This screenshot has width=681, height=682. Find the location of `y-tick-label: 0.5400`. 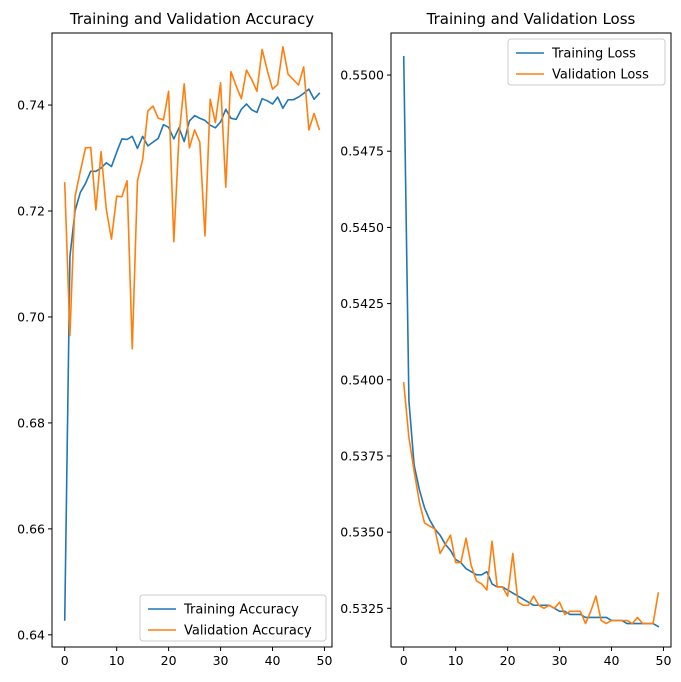

y-tick-label: 0.5400 is located at coordinates (362, 379).